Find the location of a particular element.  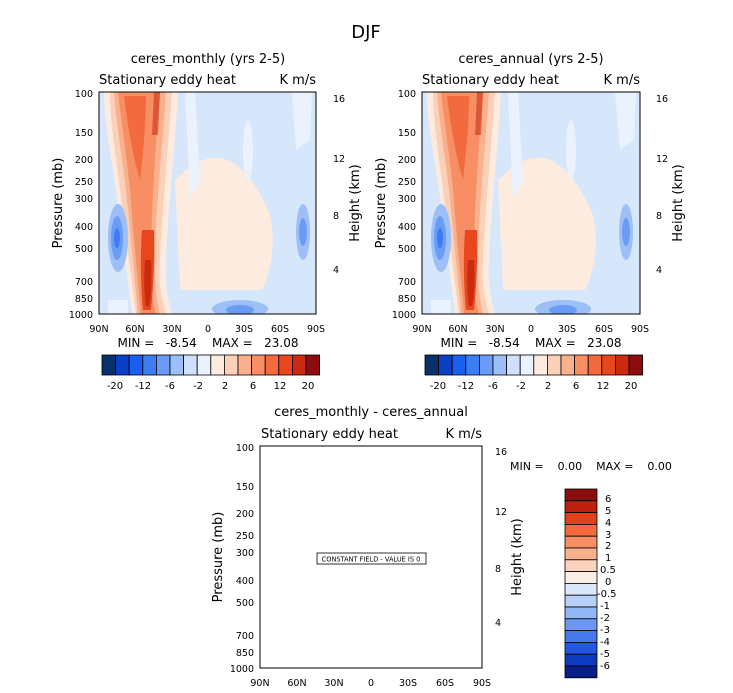

colorbar-label: -2 is located at coordinates (605, 618).